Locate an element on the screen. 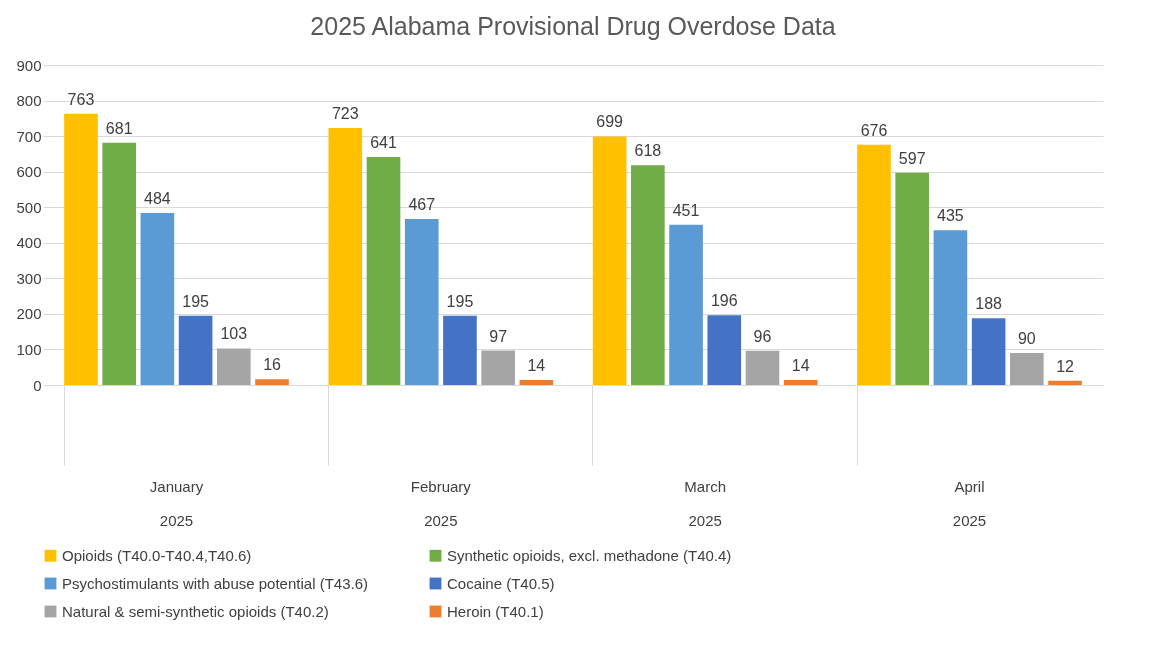 The width and height of the screenshot is (1164, 671). y-tick-label: 200 is located at coordinates (29, 314).